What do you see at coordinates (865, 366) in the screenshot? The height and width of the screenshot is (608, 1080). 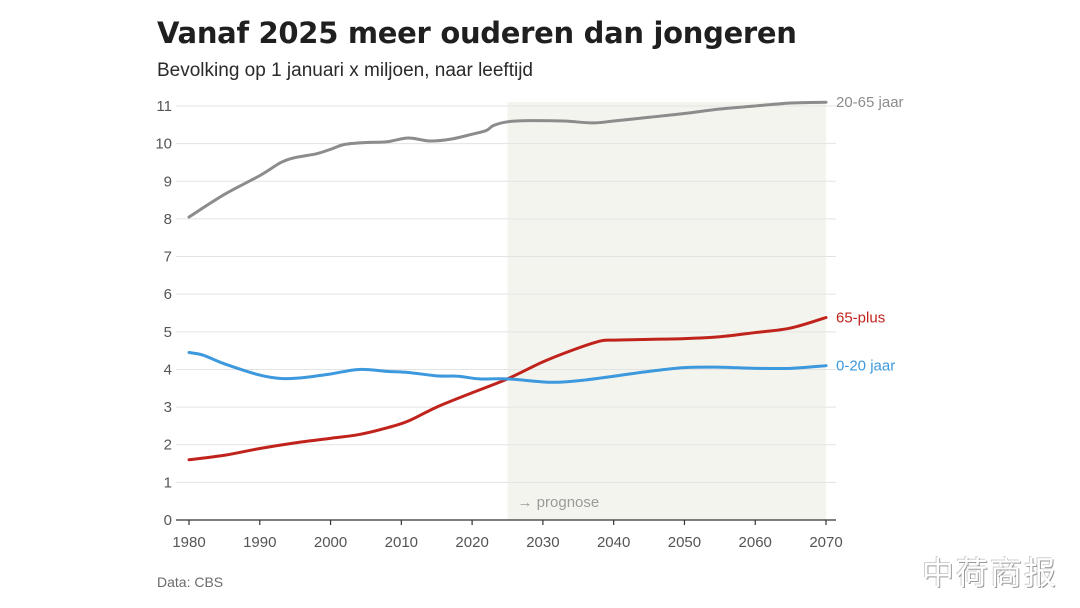 I see `series-label-0-20-jaar: 0-20 jaar` at bounding box center [865, 366].